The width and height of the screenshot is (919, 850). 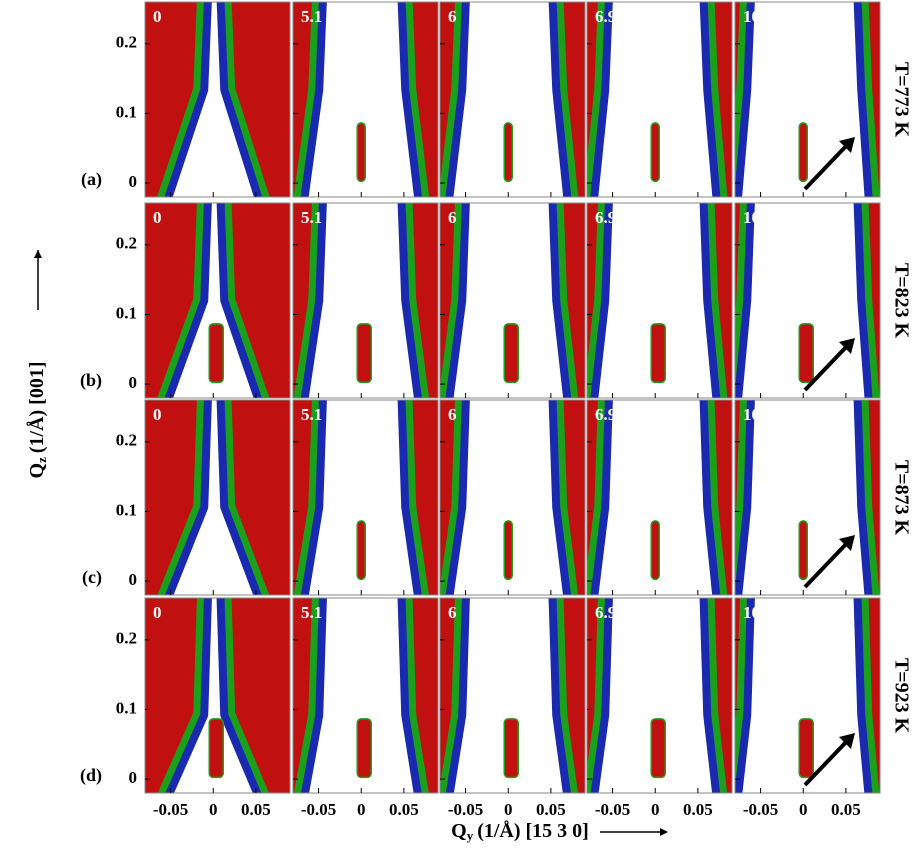 I want to click on y-tick-label: 0, so click(x=133, y=181).